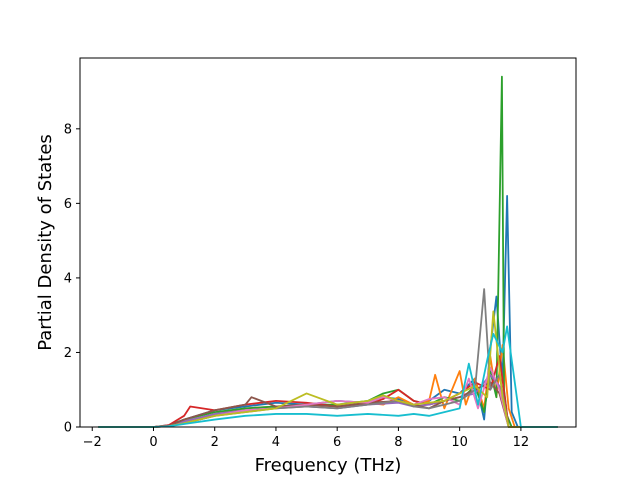 This screenshot has height=480, width=640. What do you see at coordinates (459, 442) in the screenshot?
I see `x-tick-label: 10` at bounding box center [459, 442].